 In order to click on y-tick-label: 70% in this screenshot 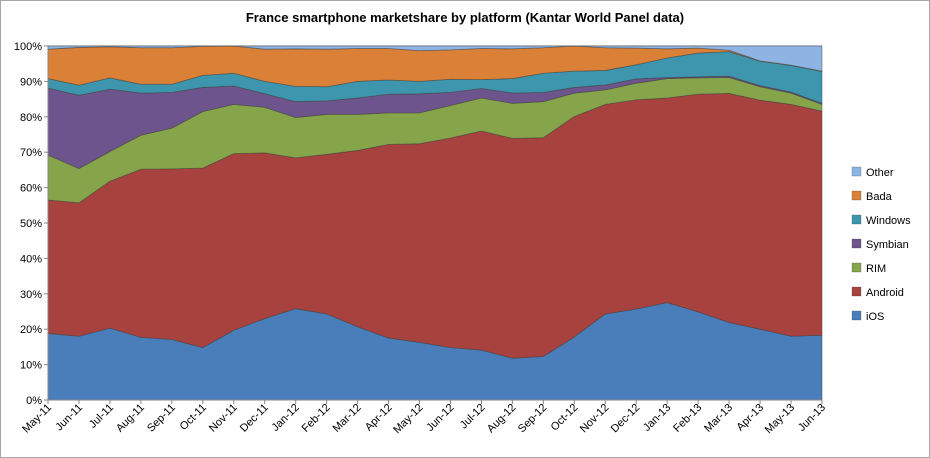, I will do `click(31, 153)`.